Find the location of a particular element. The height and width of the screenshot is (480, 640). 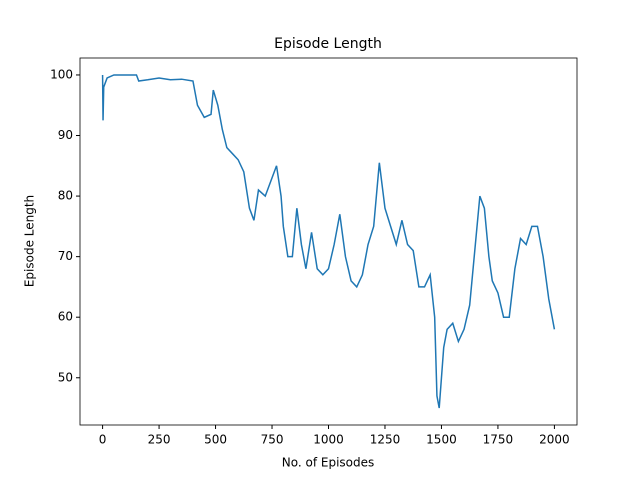

chart-title: Episode Length is located at coordinates (328, 44).